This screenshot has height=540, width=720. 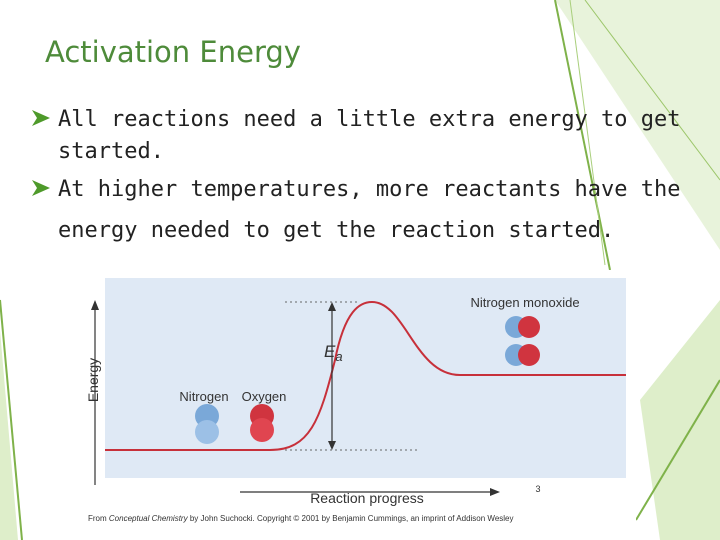 I want to click on bullet-marker, so click(x=41, y=153).